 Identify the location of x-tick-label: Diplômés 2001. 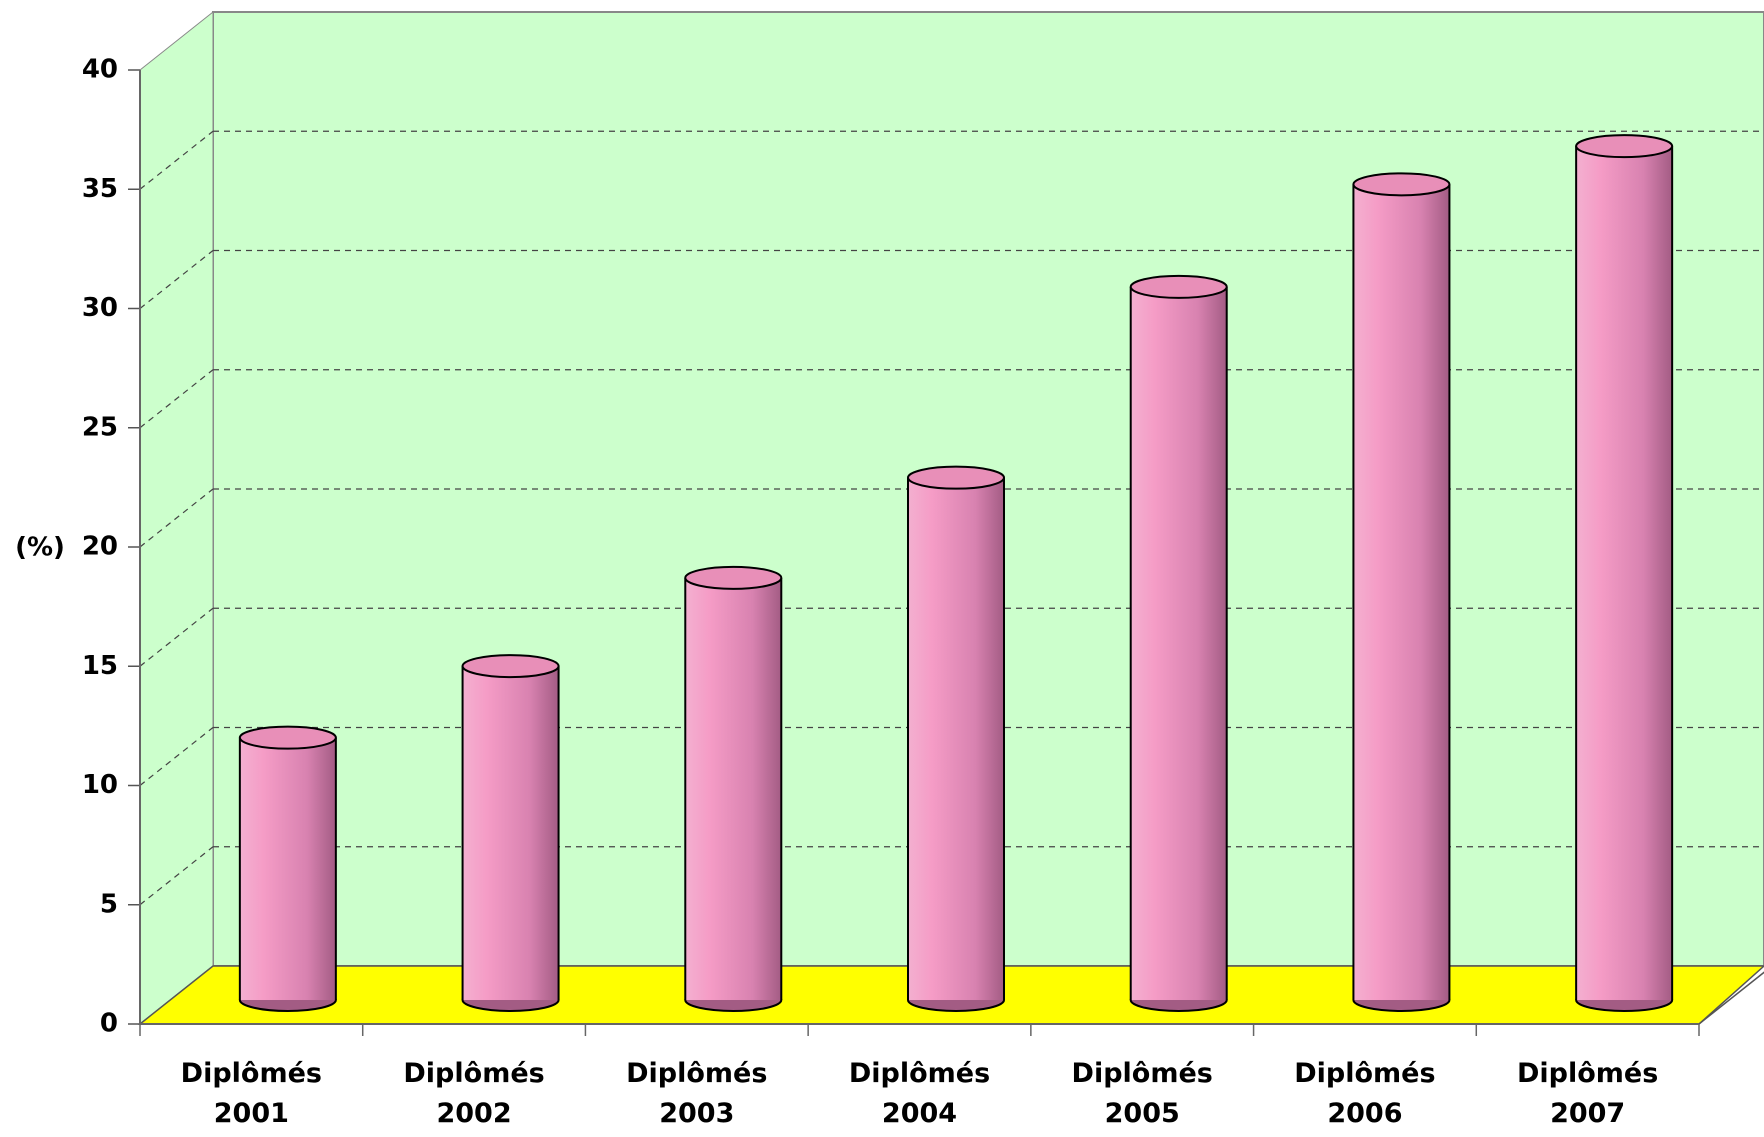
(251, 1093).